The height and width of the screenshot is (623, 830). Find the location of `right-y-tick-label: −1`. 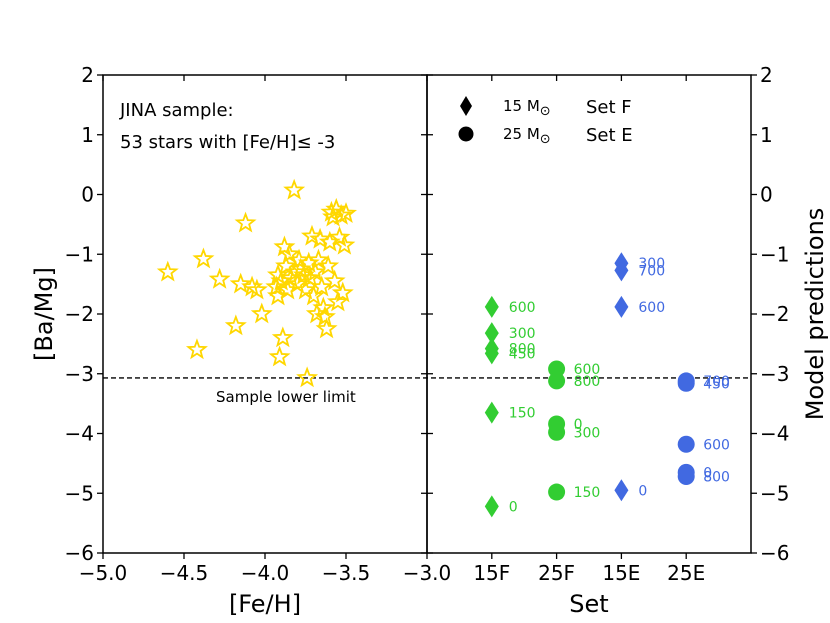

right-y-tick-label: −1 is located at coordinates (774, 254).